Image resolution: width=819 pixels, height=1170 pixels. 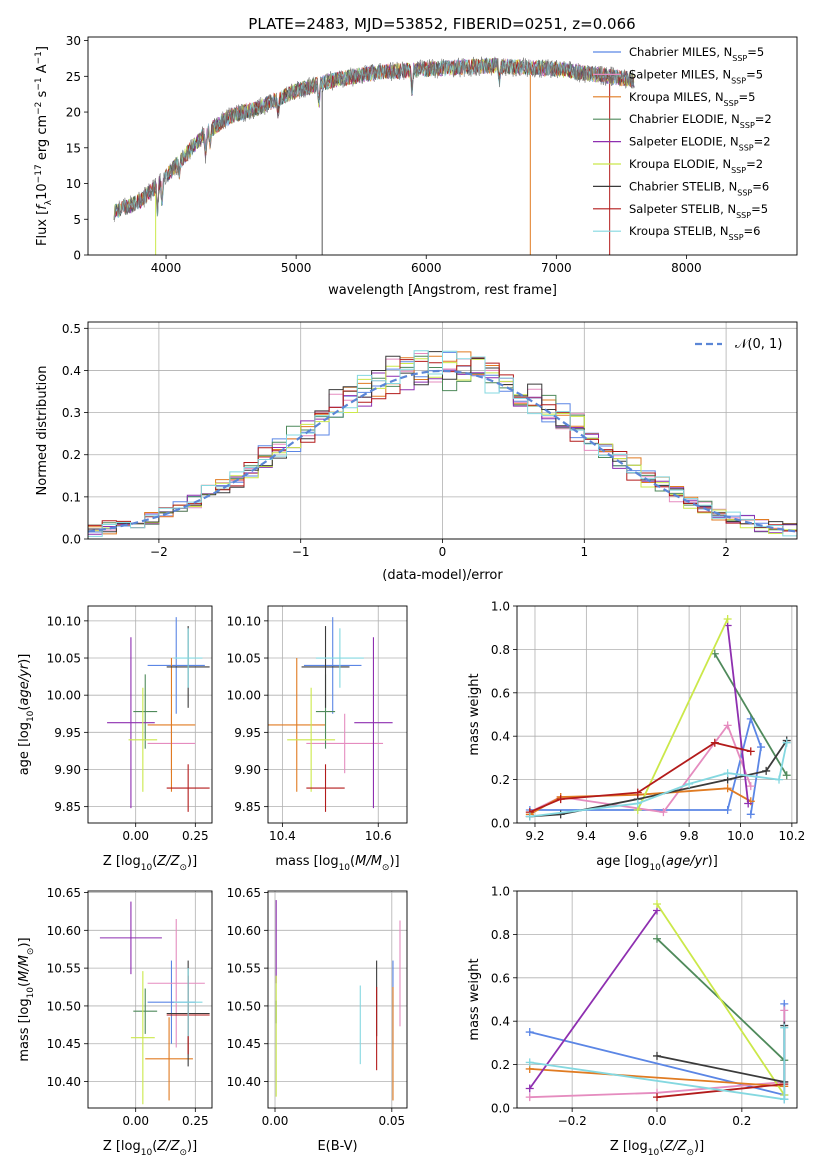 I want to click on y-tick-label: 10.50, so click(x=64, y=1006).